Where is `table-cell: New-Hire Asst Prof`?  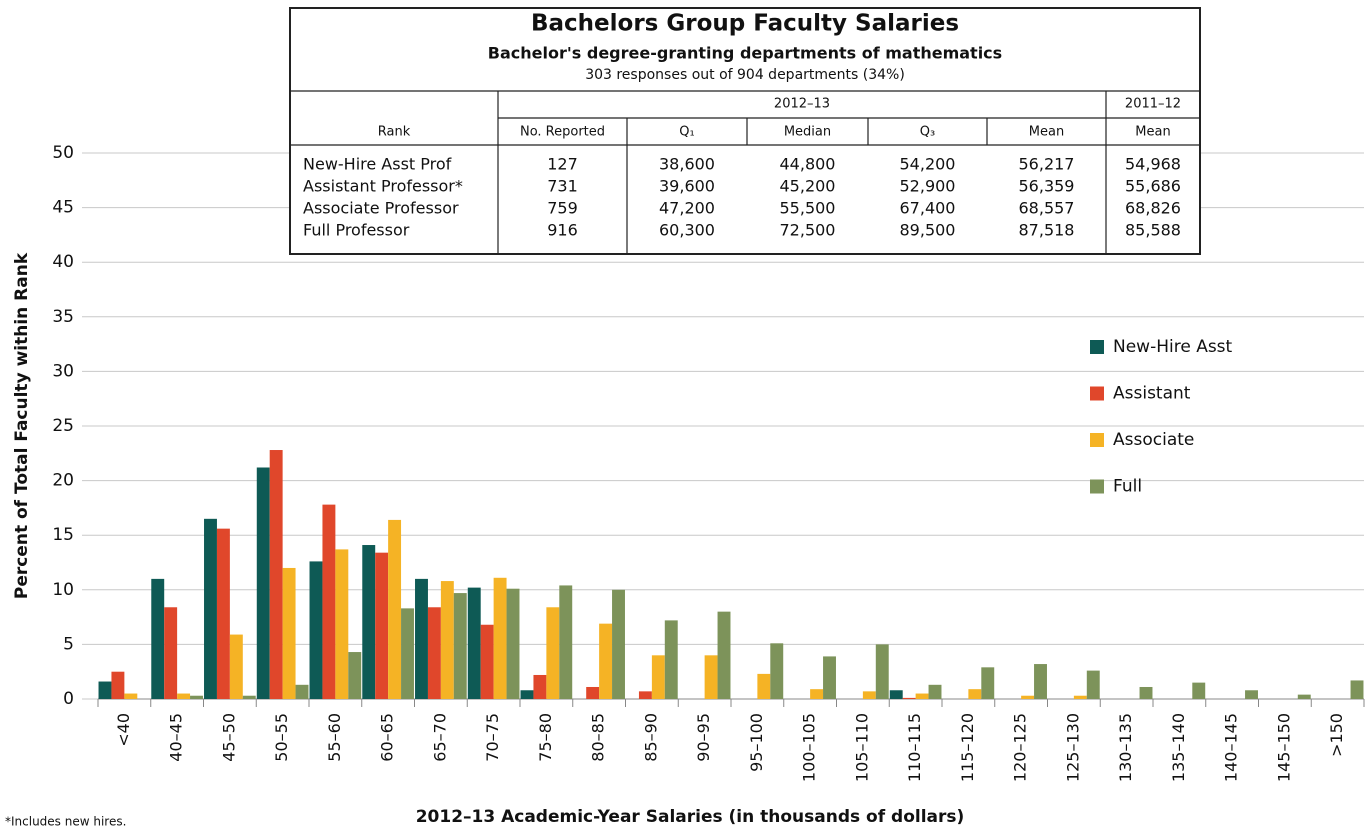 table-cell: New-Hire Asst Prof is located at coordinates (377, 164).